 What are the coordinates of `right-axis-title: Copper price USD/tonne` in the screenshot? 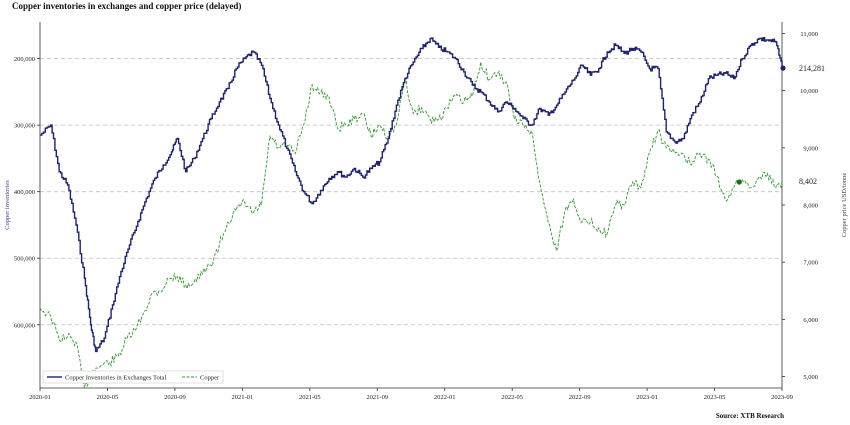 It's located at (844, 205).